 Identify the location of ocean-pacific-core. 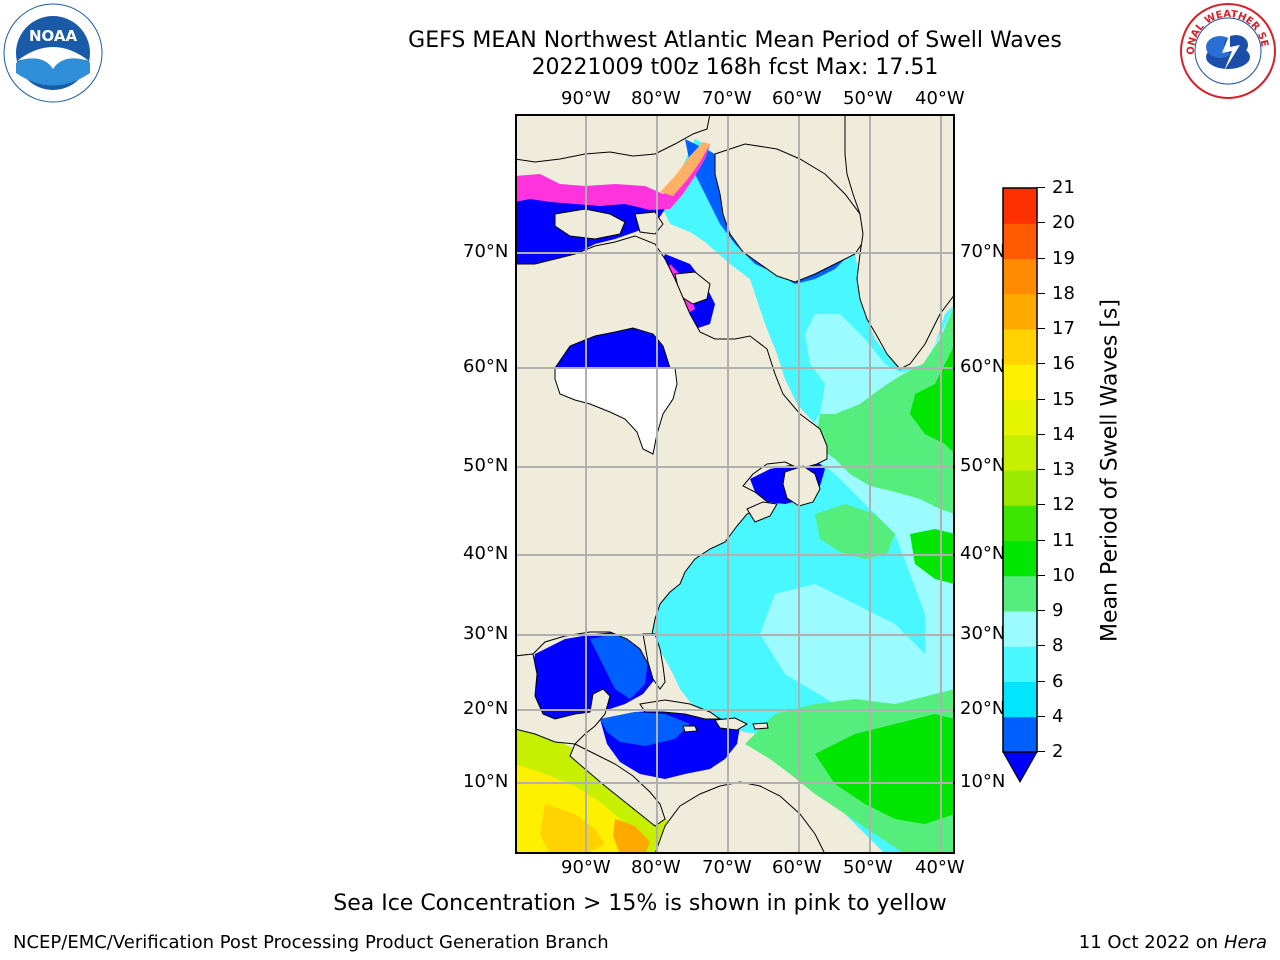
(572, 829).